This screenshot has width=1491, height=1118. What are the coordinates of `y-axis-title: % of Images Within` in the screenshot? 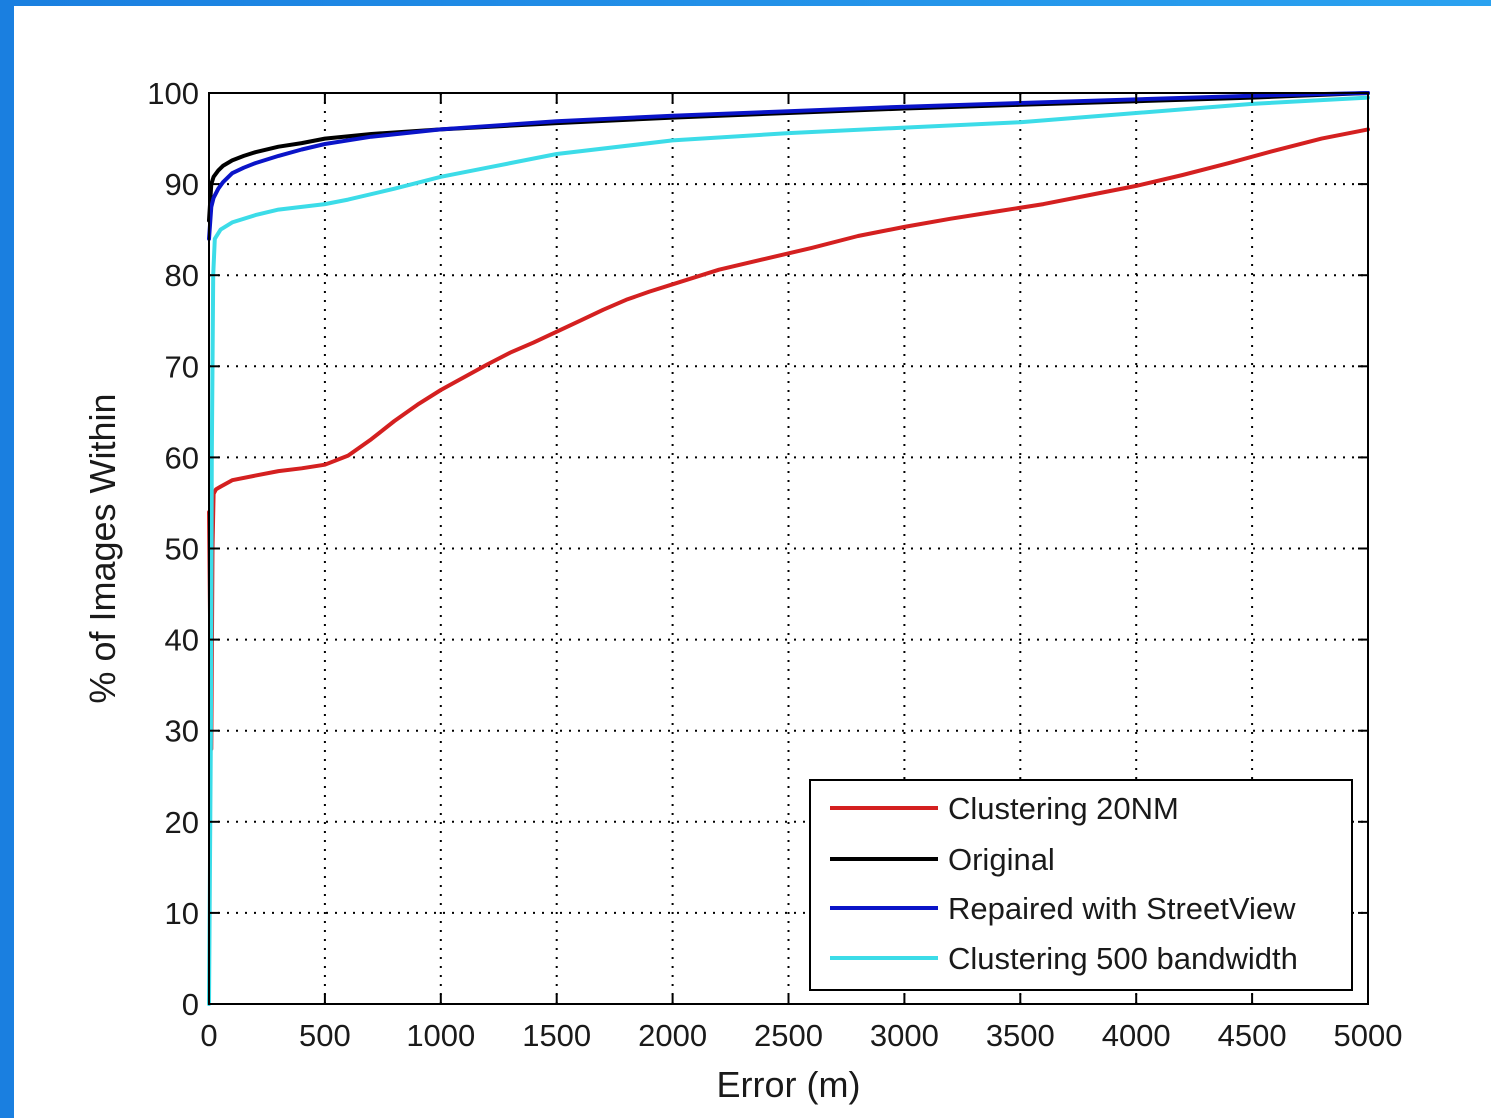 It's located at (102, 548).